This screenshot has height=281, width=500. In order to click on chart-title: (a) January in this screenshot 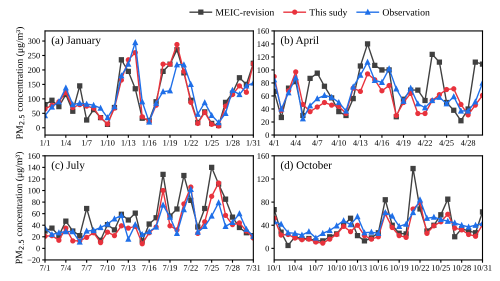, I will do `click(76, 41)`.